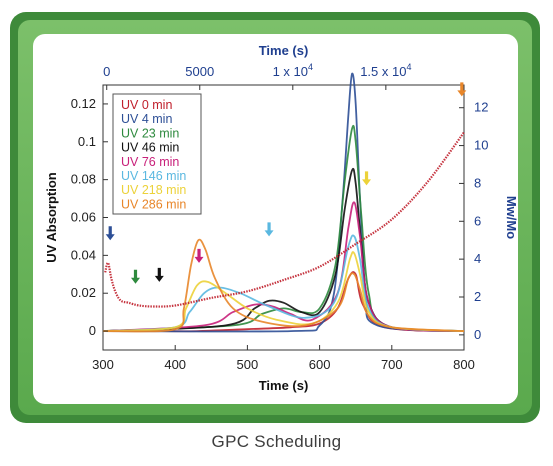 This screenshot has height=466, width=553. What do you see at coordinates (511, 217) in the screenshot?
I see `right-axis-label: Mw/Mo` at bounding box center [511, 217].